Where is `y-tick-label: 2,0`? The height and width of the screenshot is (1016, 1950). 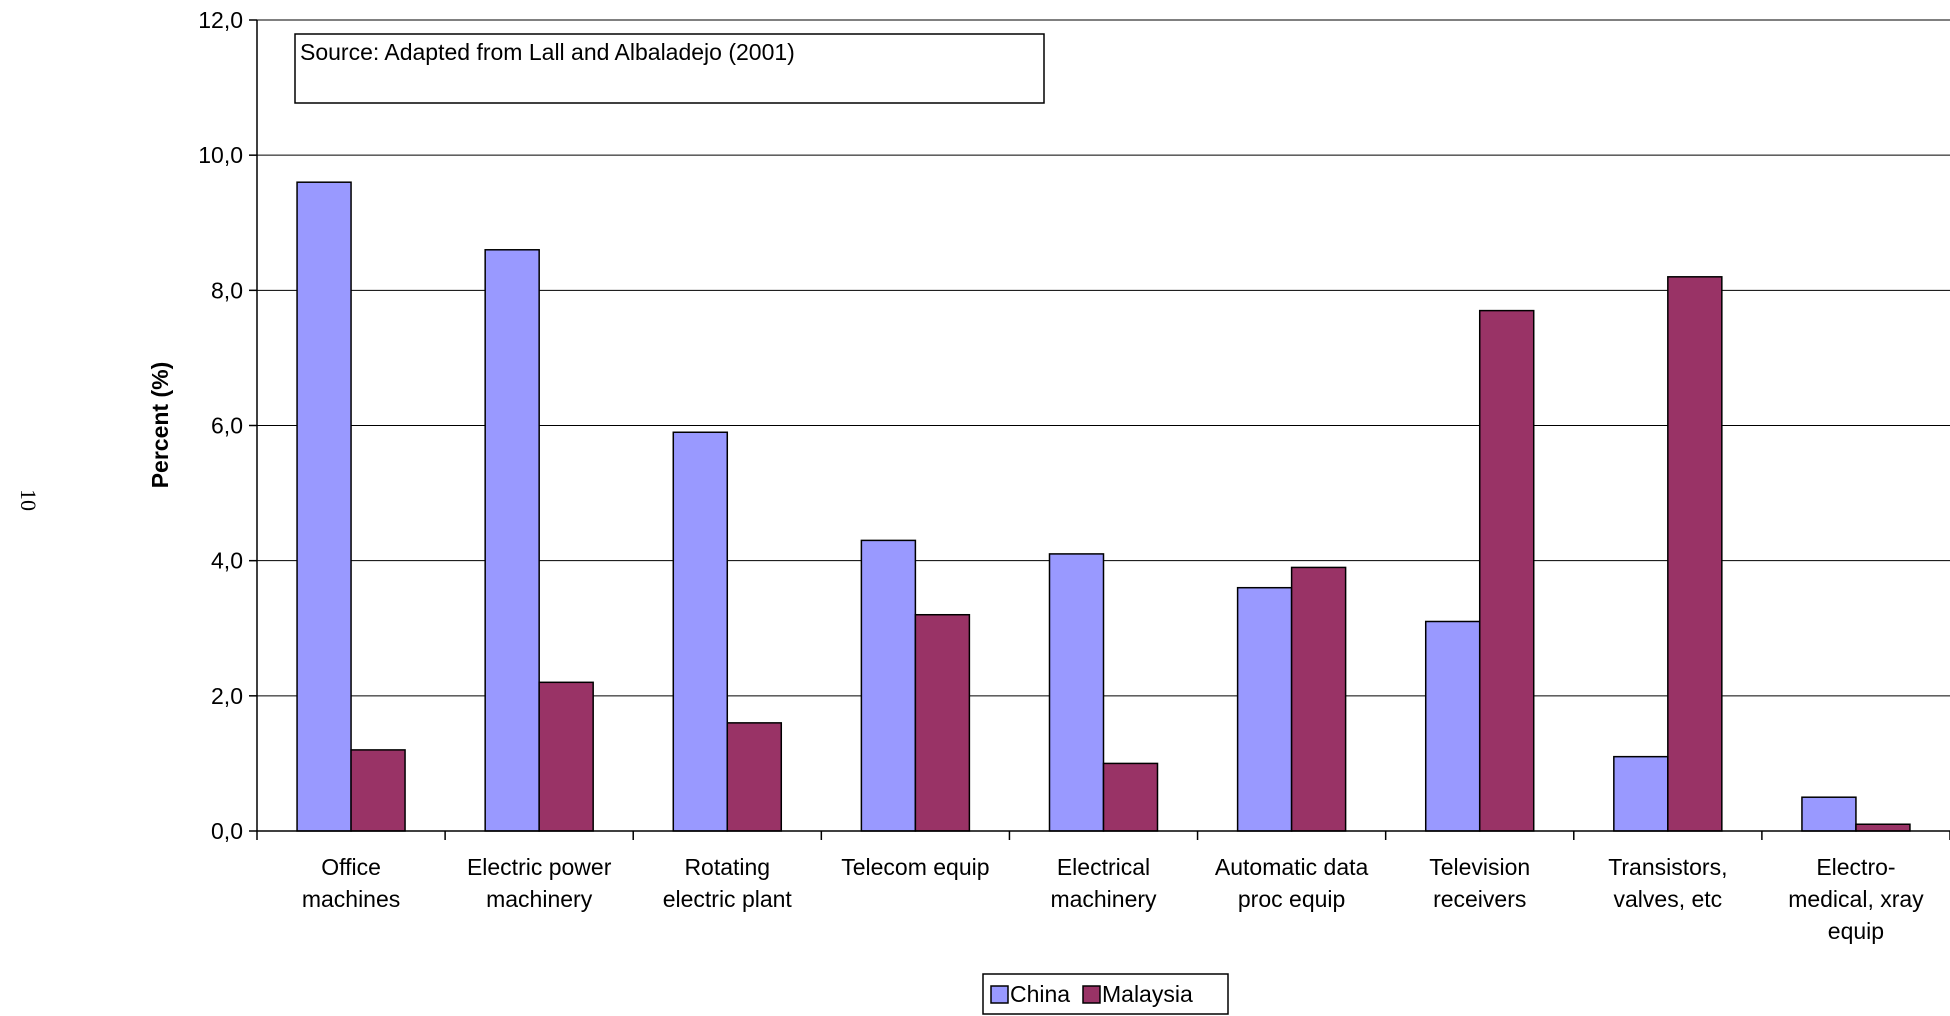
y-tick-label: 2,0 is located at coordinates (227, 696).